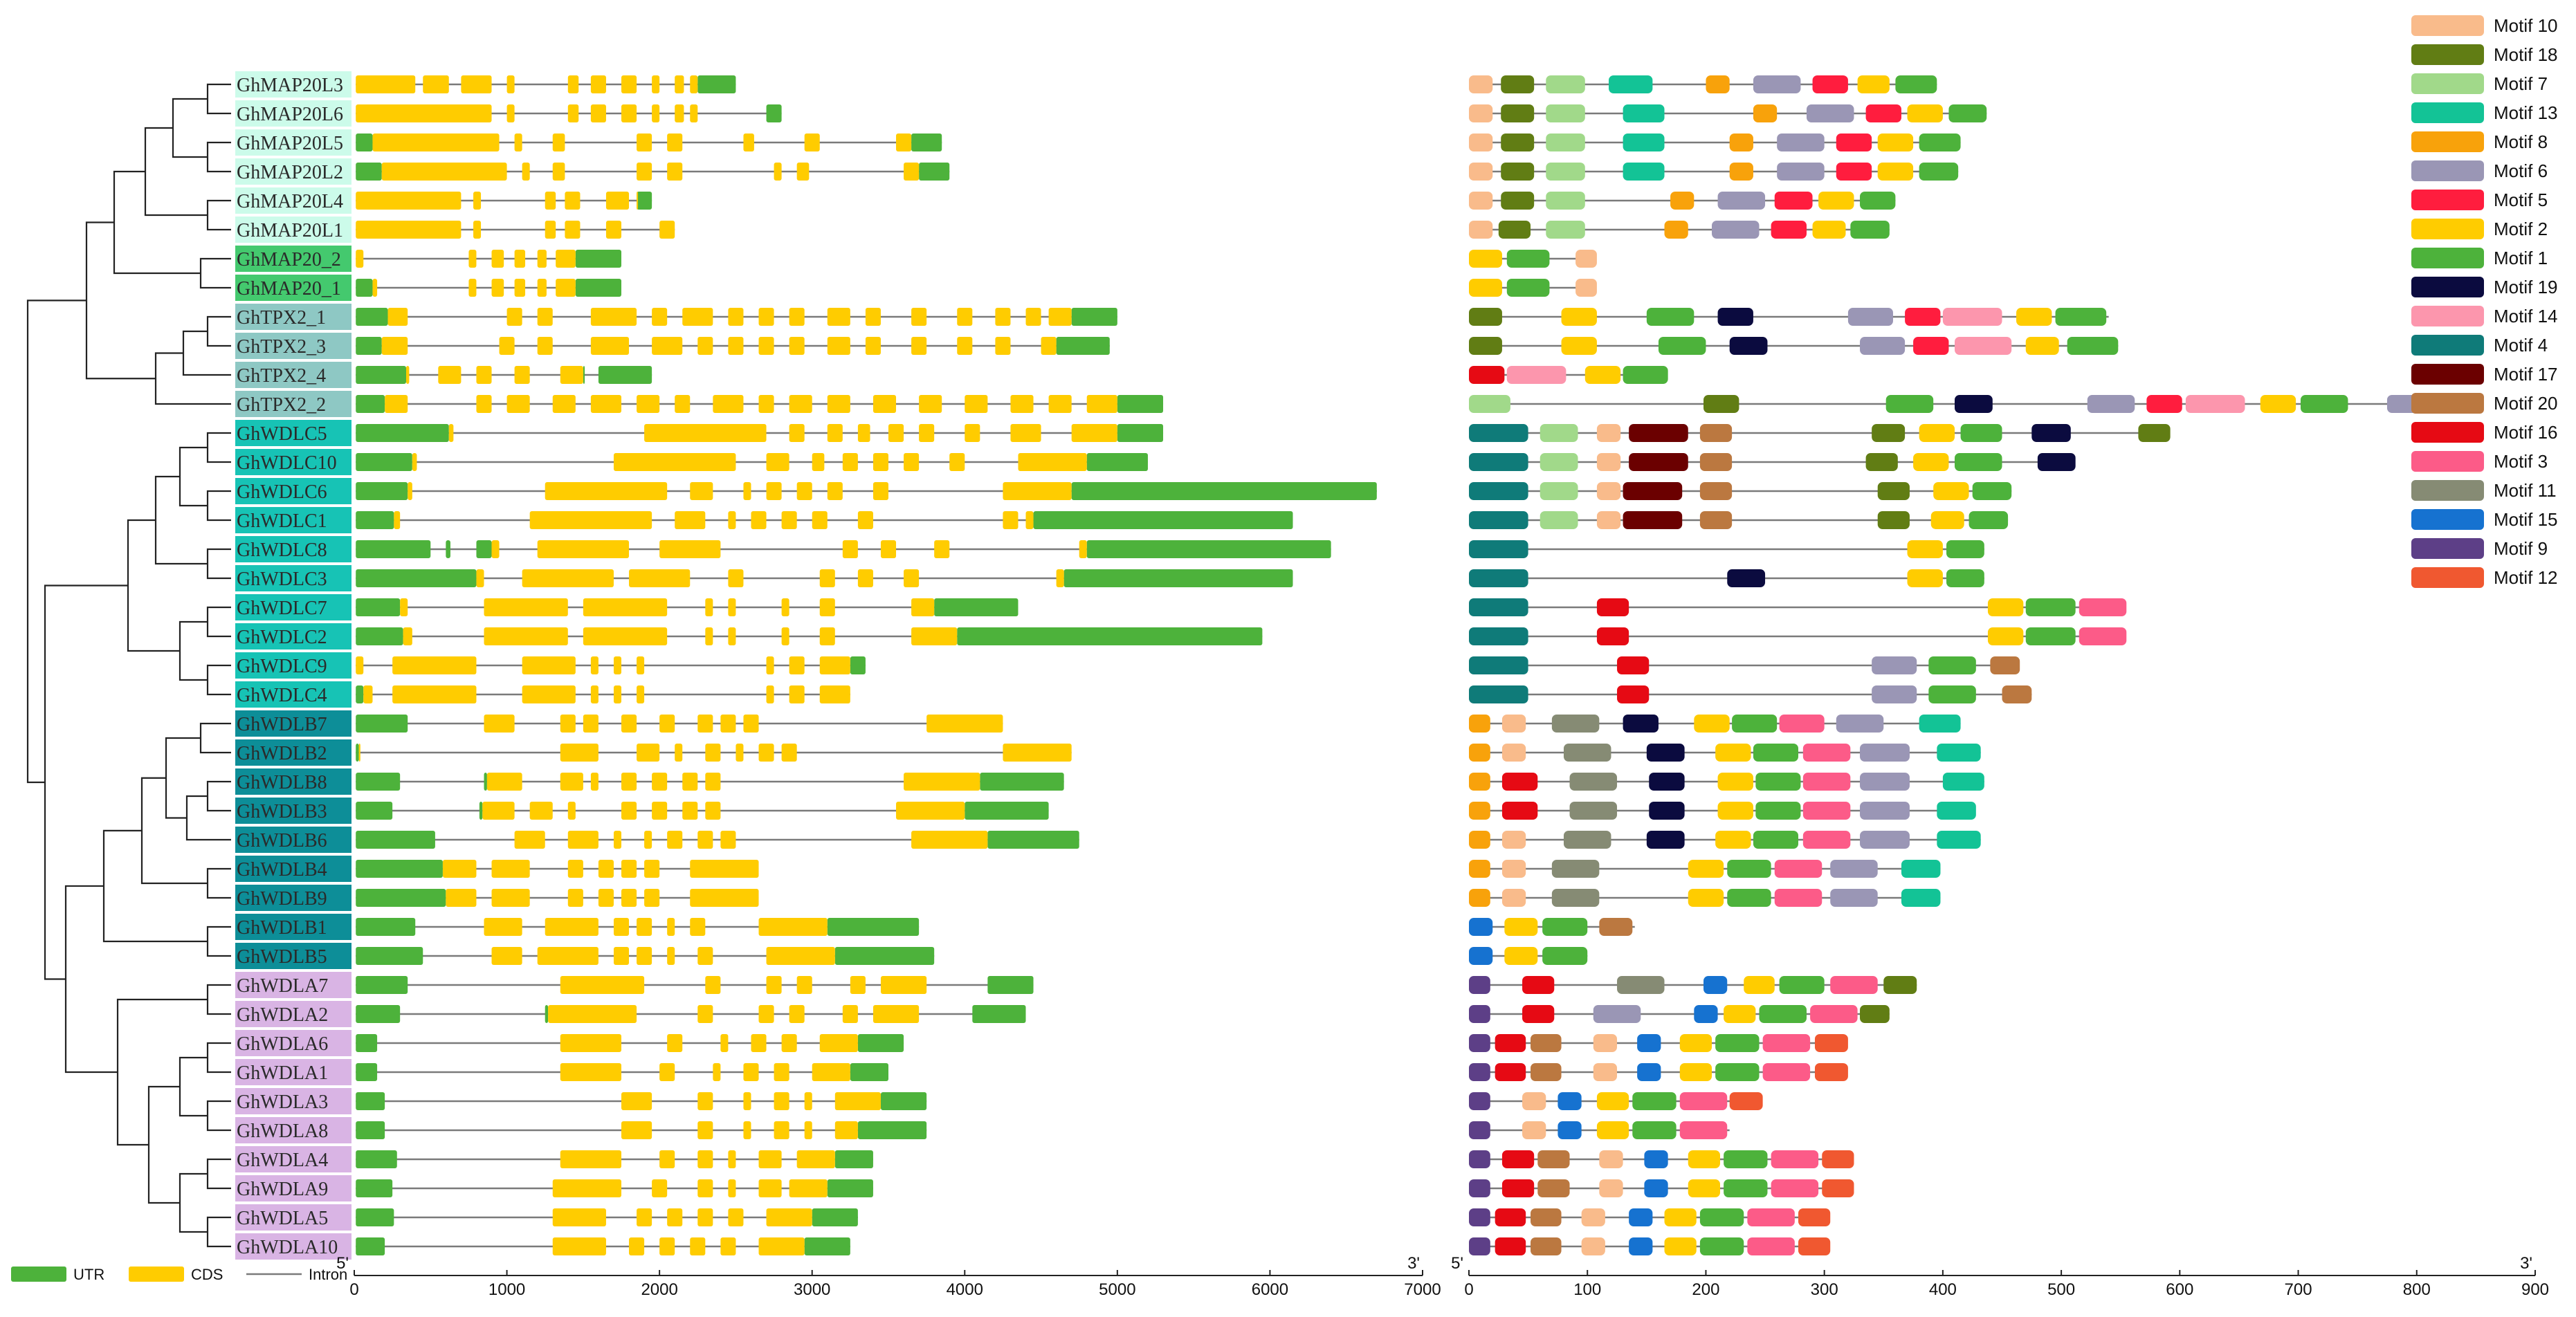 The image size is (2576, 1317). I want to click on gene-name: GhMAP20L2, so click(290, 172).